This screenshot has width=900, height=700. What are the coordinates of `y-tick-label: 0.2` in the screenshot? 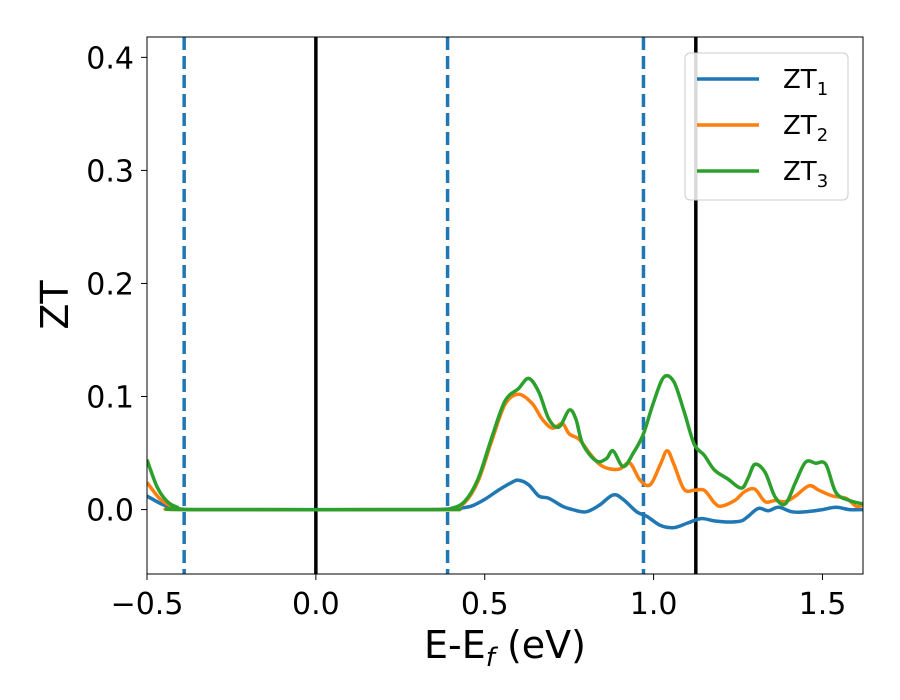 It's located at (110, 284).